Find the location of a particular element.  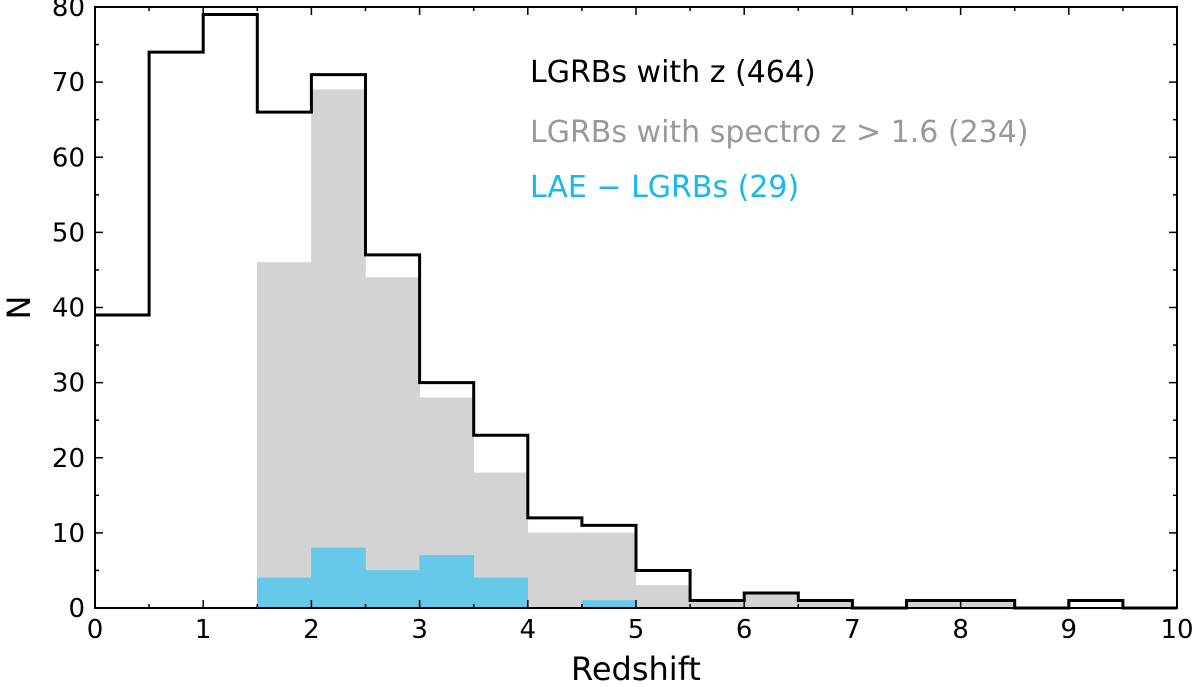

bar-series1-bin10 is located at coordinates (663, 597).